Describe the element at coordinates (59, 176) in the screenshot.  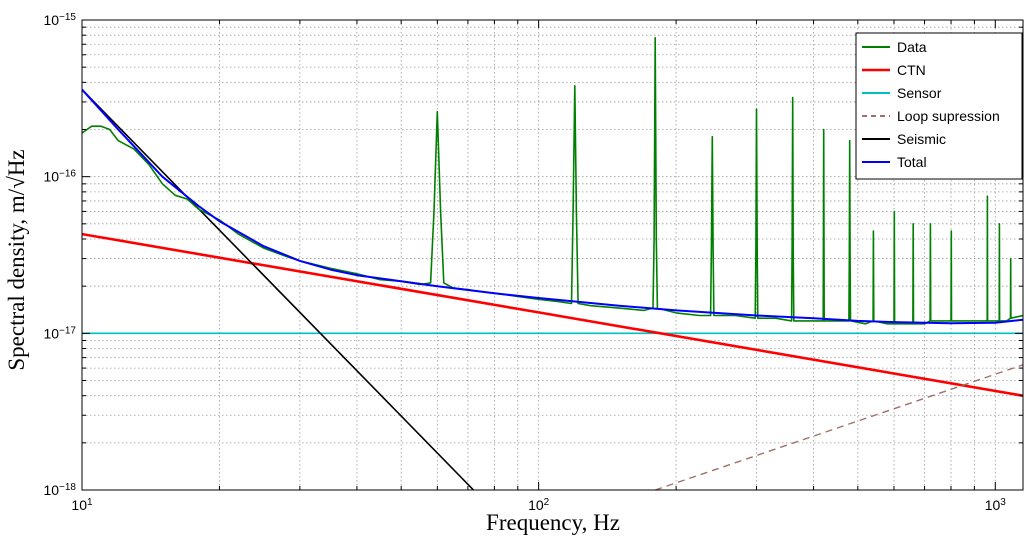
I see `y-tick-label: 10−16` at that location.